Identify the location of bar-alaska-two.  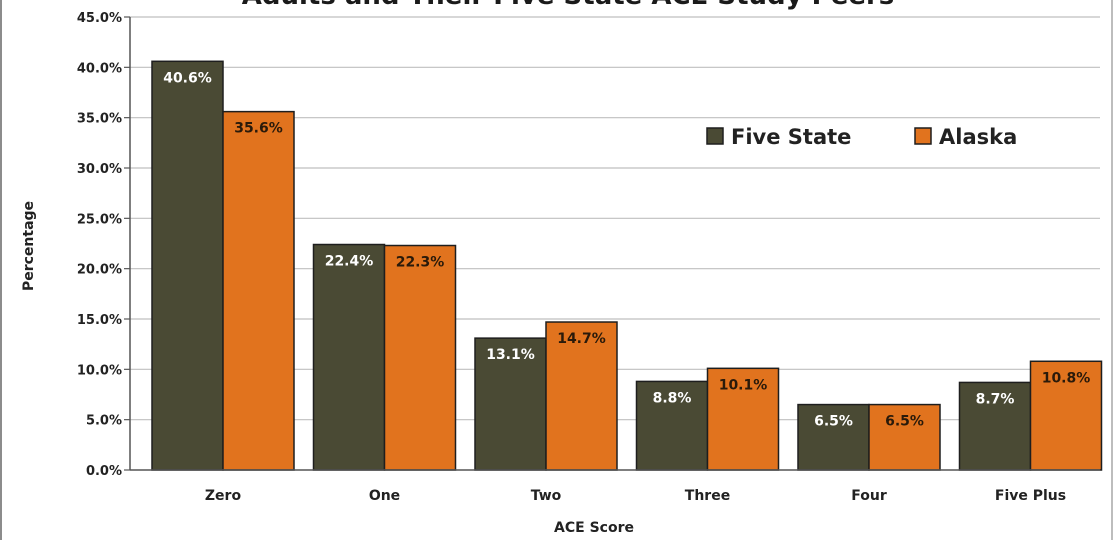
(581, 396).